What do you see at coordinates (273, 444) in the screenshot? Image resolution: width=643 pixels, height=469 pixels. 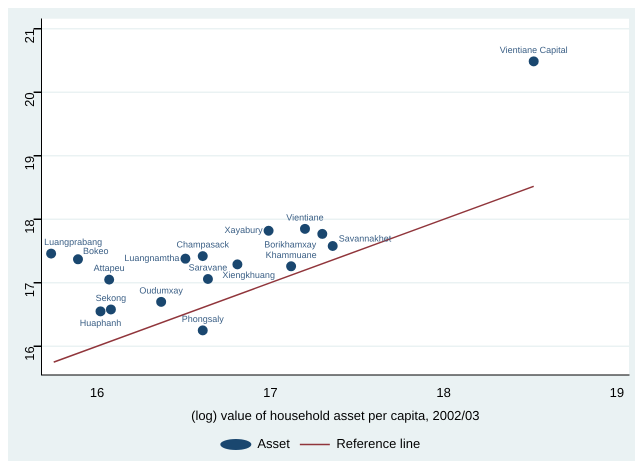 I see `legend-label: Asset` at bounding box center [273, 444].